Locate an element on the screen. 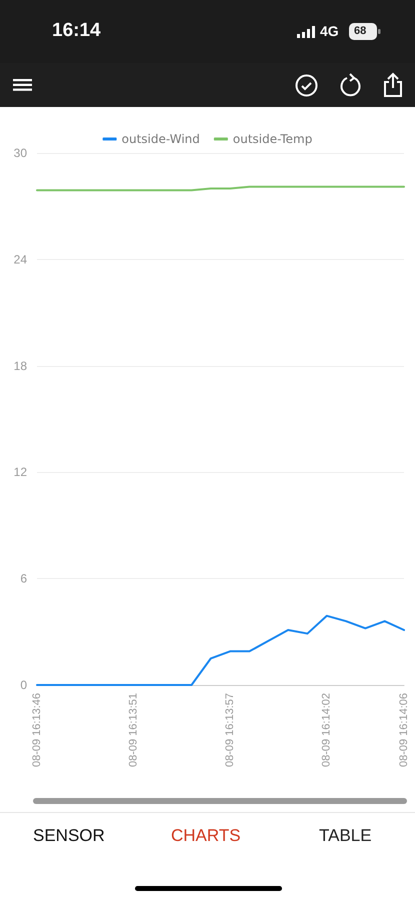  y-tick-label: 0 is located at coordinates (24, 685).